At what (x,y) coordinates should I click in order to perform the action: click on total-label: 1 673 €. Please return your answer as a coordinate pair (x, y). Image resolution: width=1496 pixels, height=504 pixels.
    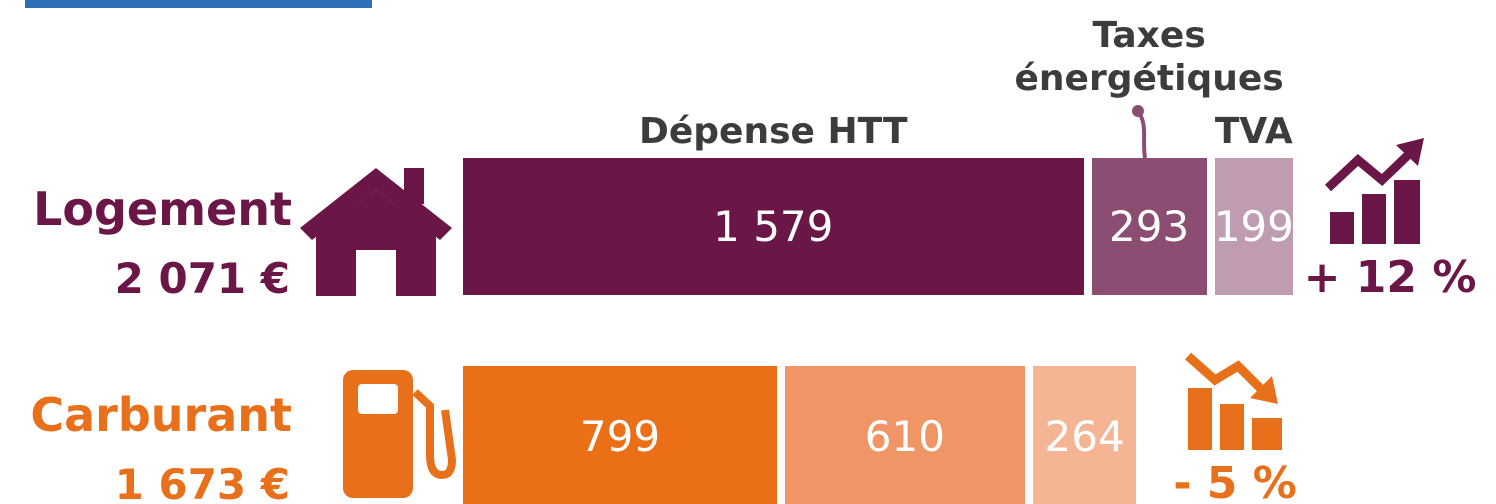
    Looking at the image, I should click on (202, 482).